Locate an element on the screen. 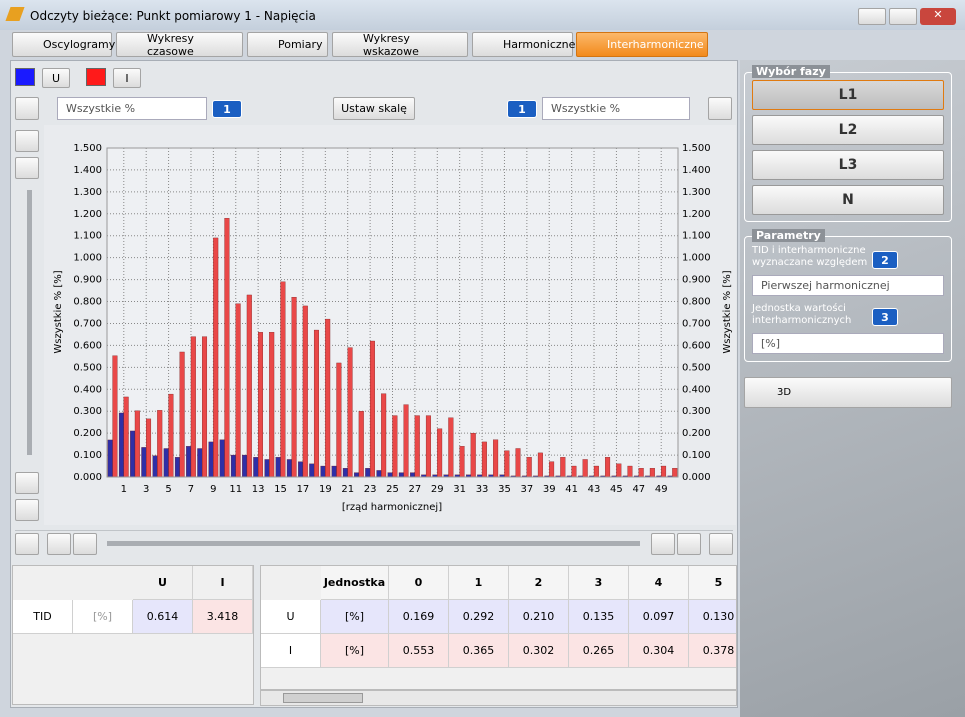  tab: Wykresy wskazowe is located at coordinates (400, 45).